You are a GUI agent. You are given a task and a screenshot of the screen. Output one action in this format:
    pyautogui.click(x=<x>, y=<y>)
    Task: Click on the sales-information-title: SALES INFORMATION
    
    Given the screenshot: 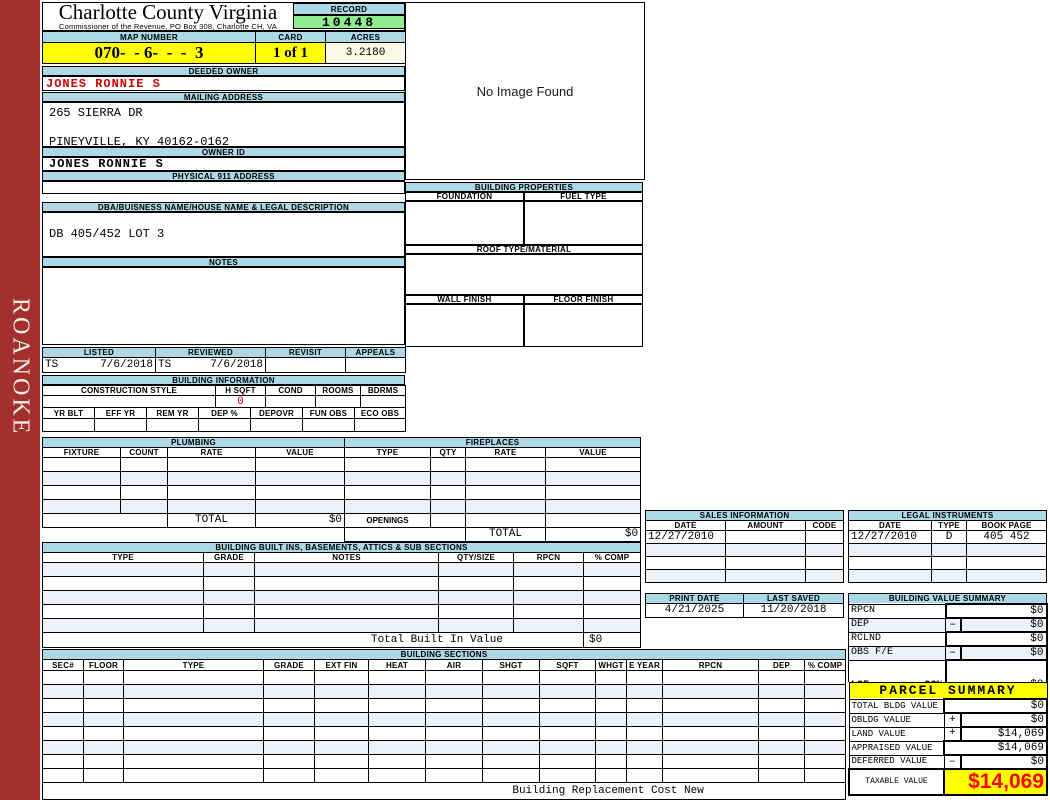 What is the action you would take?
    pyautogui.click(x=744, y=515)
    